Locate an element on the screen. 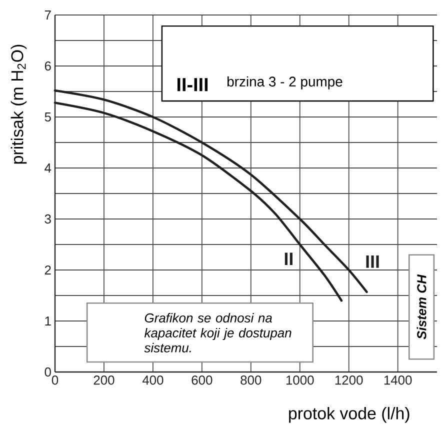  x-tick-label: 1200 is located at coordinates (349, 380).